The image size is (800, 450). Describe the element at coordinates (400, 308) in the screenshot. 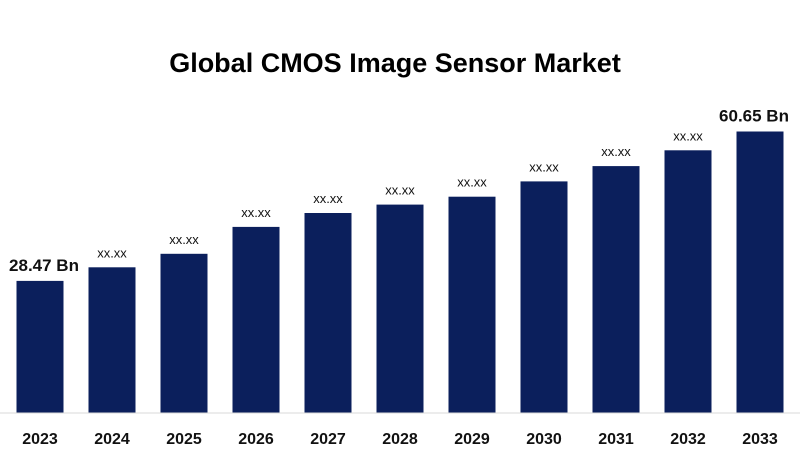

I see `bar-2028` at that location.